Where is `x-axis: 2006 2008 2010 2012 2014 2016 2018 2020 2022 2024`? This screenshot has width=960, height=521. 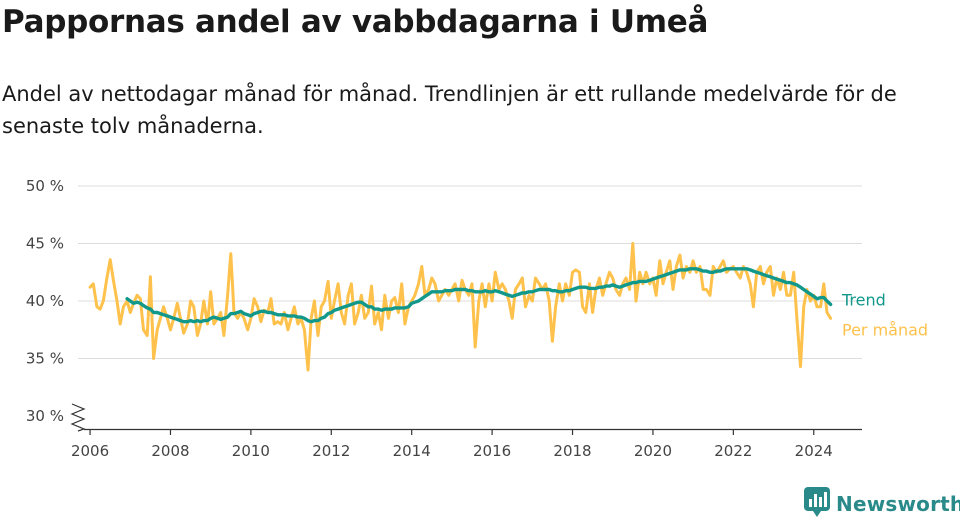 x-axis: 2006 2008 2010 2012 2014 2016 2018 2020 2022 2024 is located at coordinates (466, 431).